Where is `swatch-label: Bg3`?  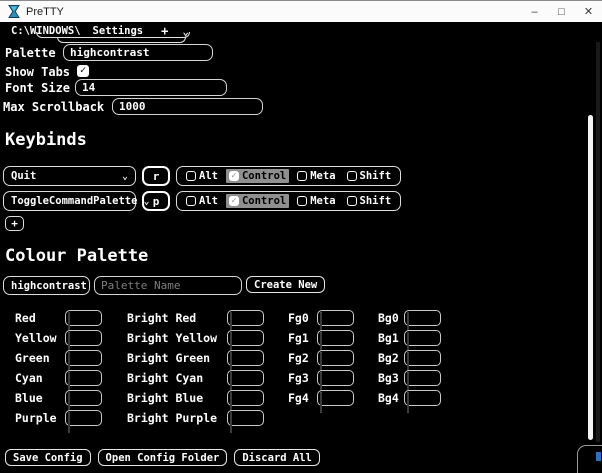
swatch-label: Bg3 is located at coordinates (388, 378).